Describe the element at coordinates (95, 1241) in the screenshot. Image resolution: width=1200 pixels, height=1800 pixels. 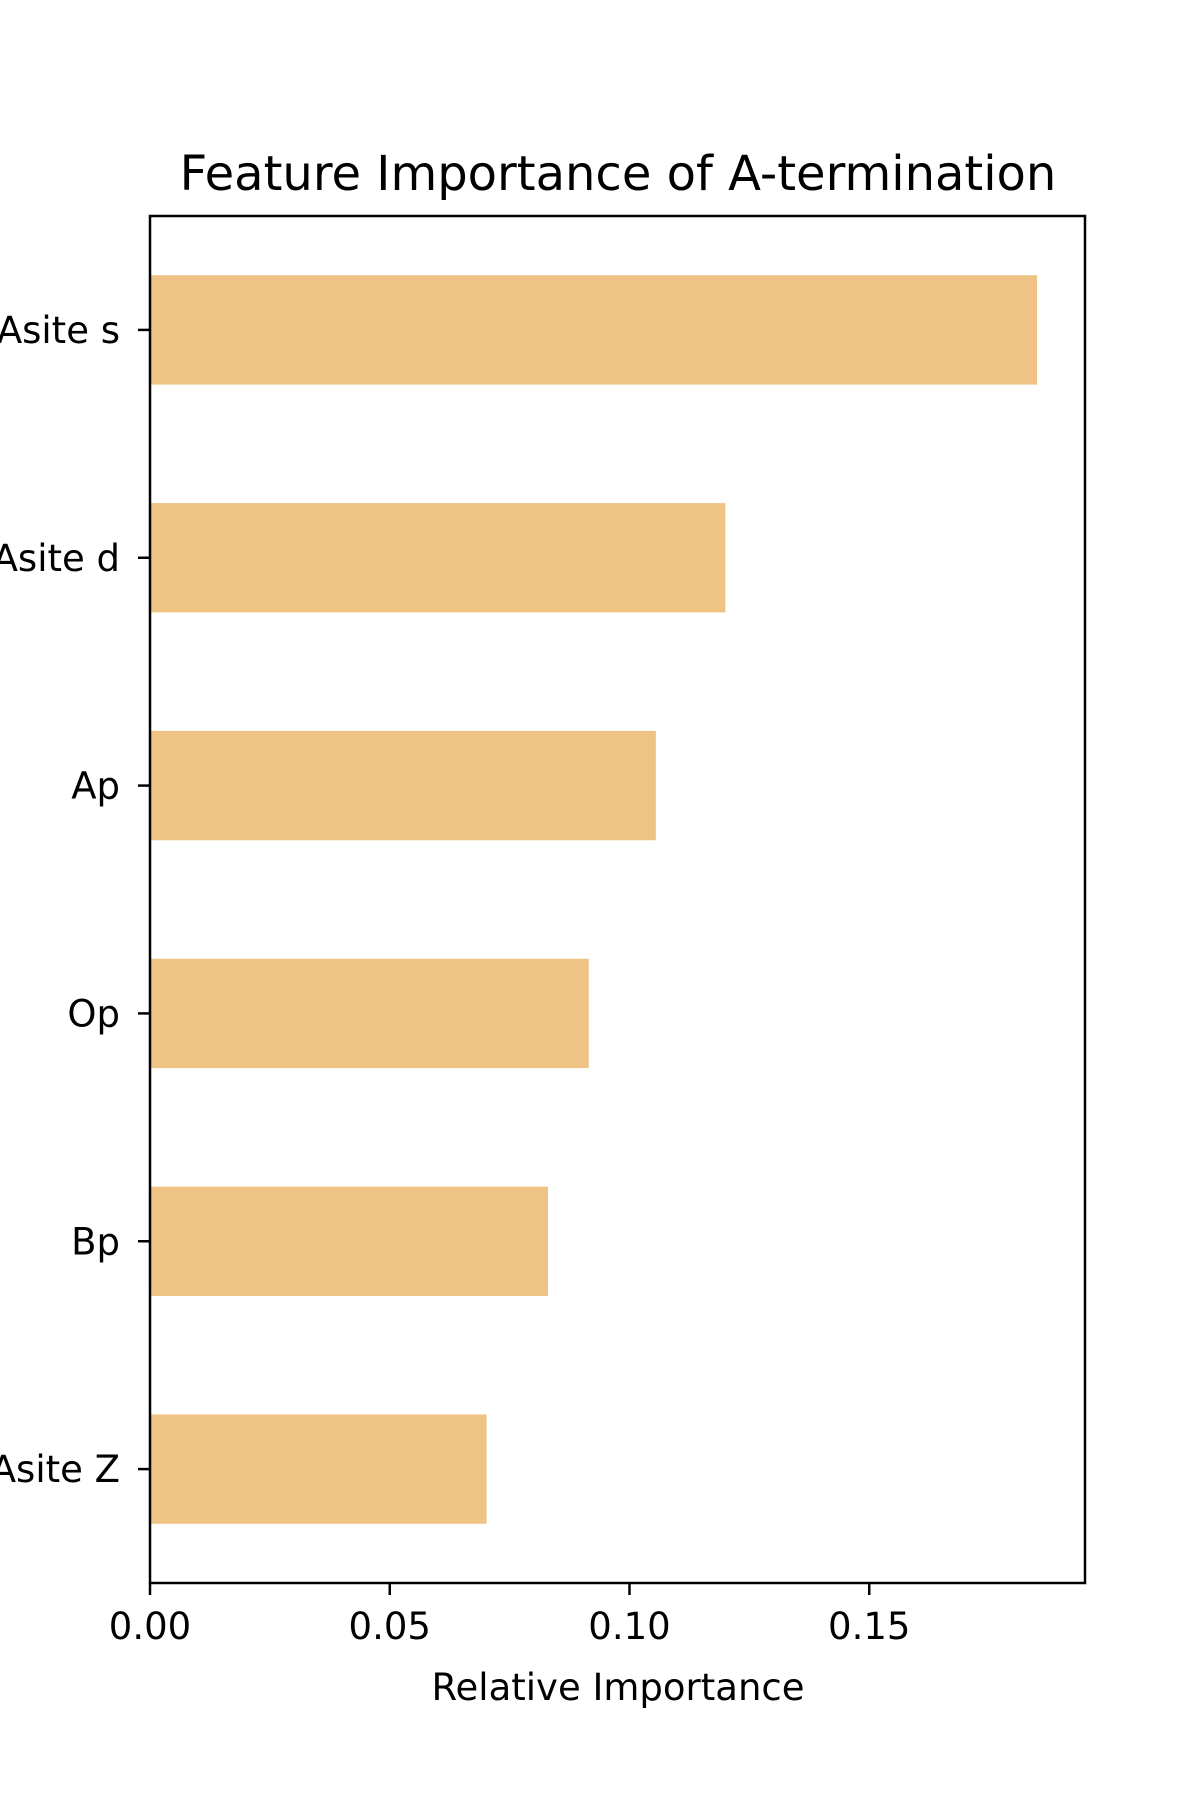
I see `y-tick-label: Bp` at that location.